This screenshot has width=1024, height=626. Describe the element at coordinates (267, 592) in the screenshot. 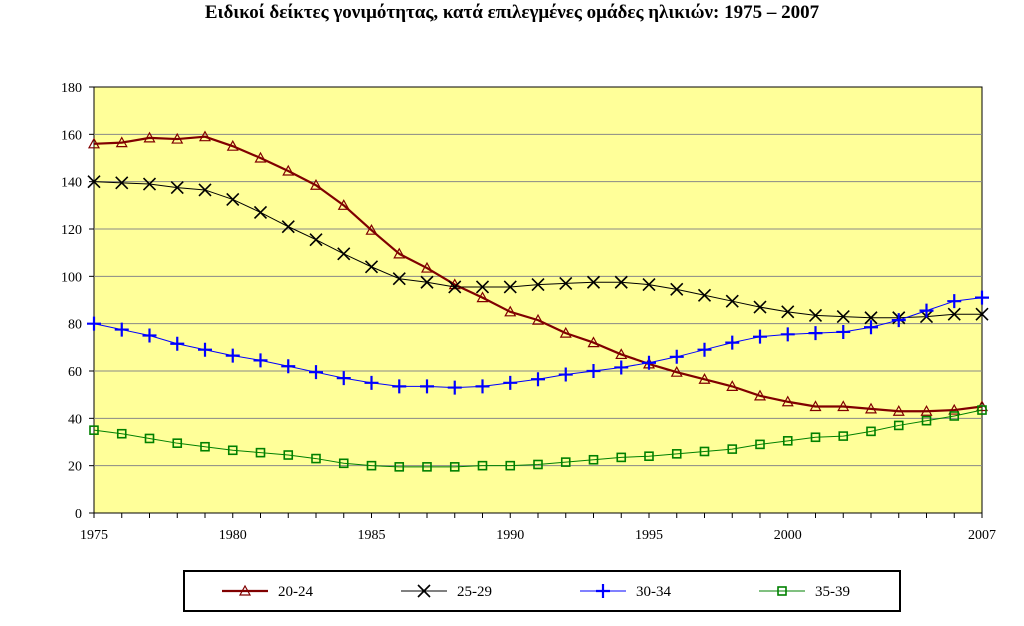

I see `legend-item-20-24: 20-24` at that location.